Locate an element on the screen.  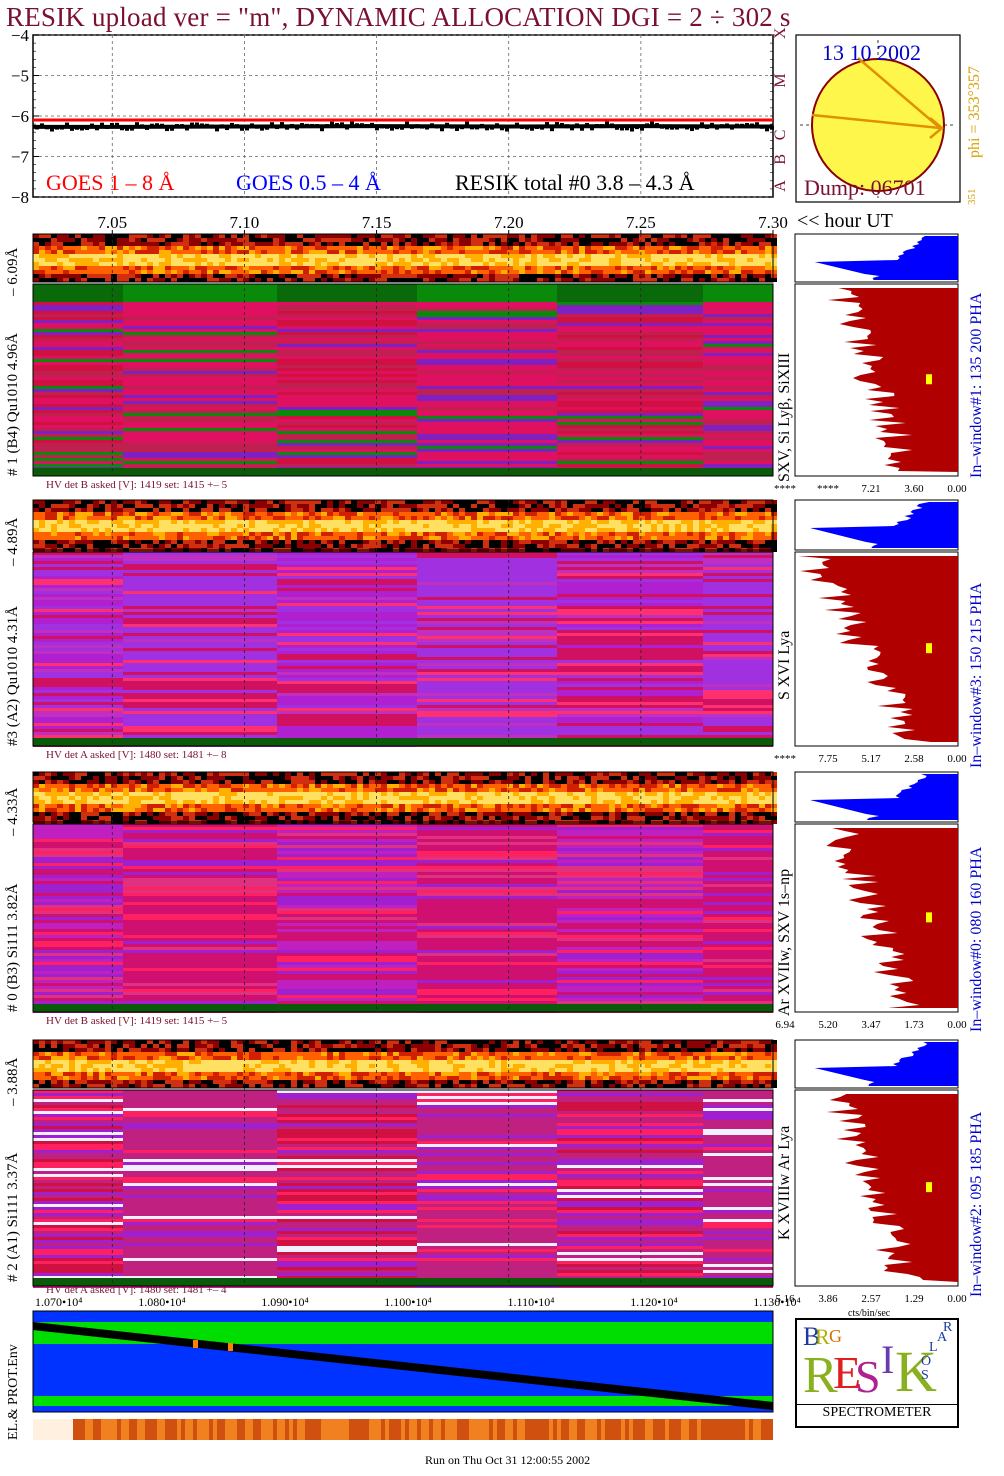
channel-0-window-label: In–window#0: 080 160 PHA is located at coordinates (976, 939).